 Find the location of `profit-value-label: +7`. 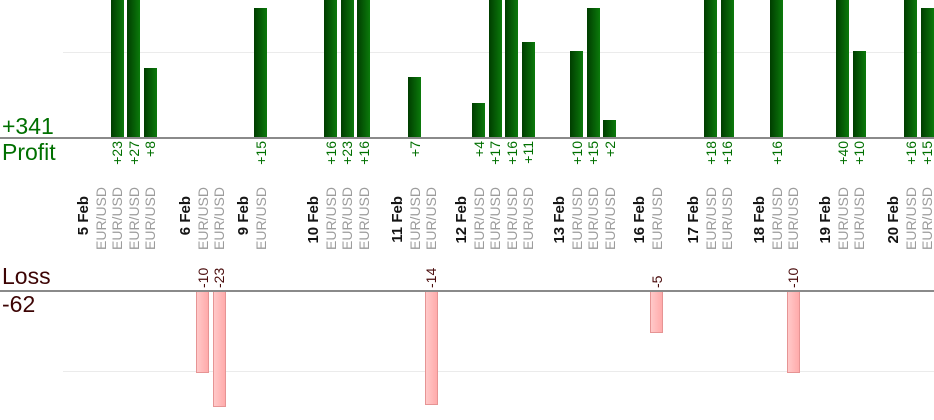

profit-value-label: +7 is located at coordinates (415, 149).